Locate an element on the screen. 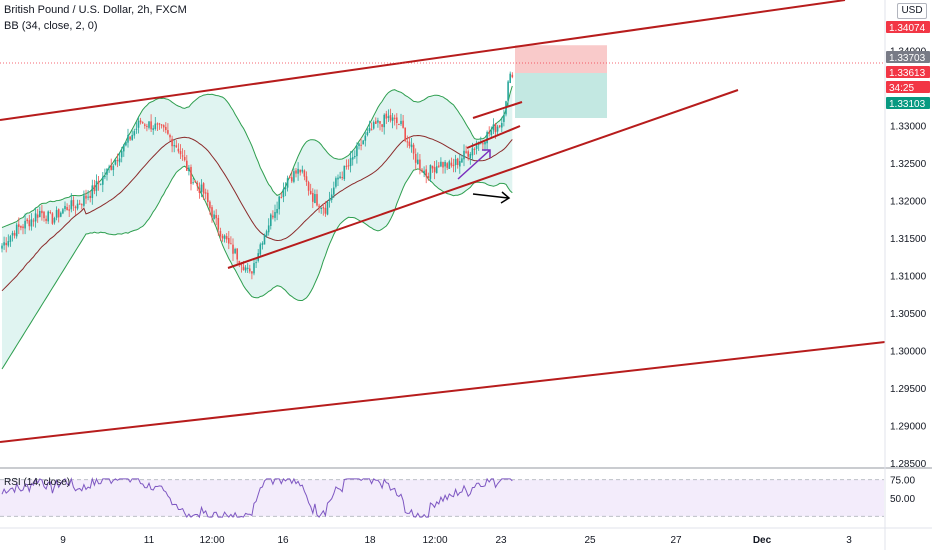 Image resolution: width=932 pixels, height=550 pixels. price-tag-label: 1.33103 is located at coordinates (907, 104).